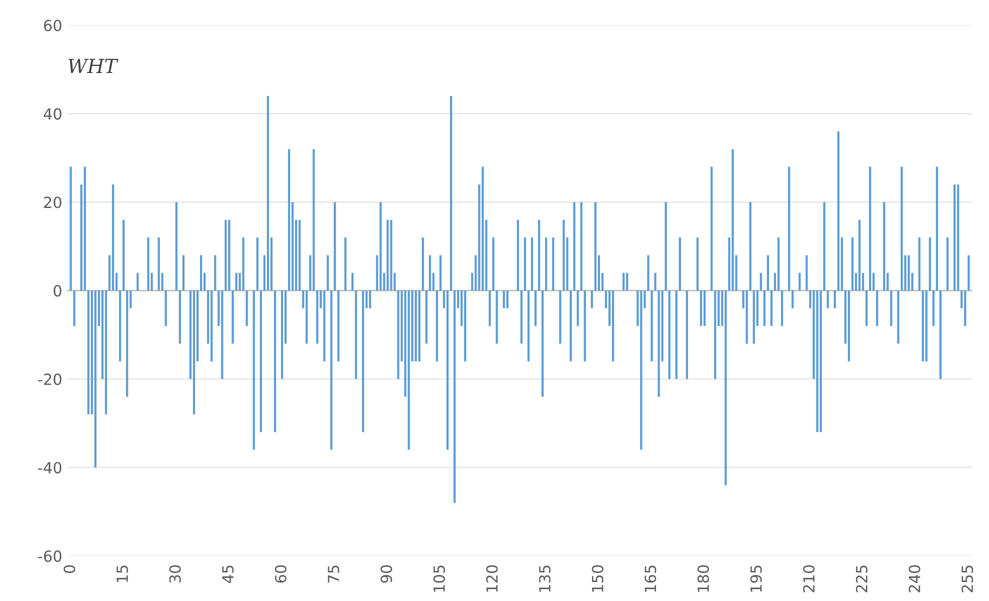  I want to click on x-tick-label: 150, so click(598, 578).